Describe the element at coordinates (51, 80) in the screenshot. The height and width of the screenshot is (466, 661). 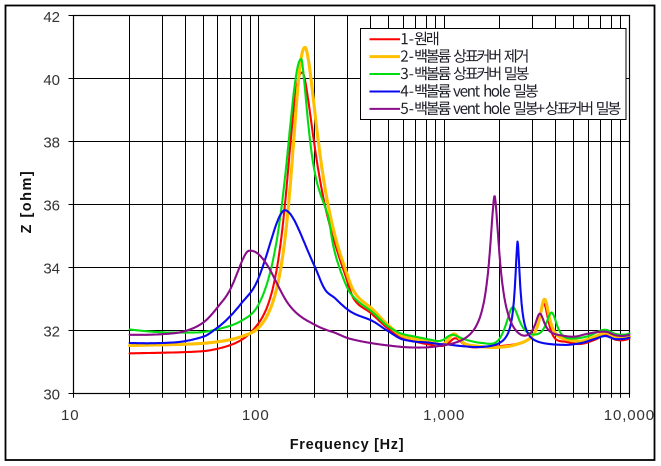
I see `svg-text: 40` at that location.